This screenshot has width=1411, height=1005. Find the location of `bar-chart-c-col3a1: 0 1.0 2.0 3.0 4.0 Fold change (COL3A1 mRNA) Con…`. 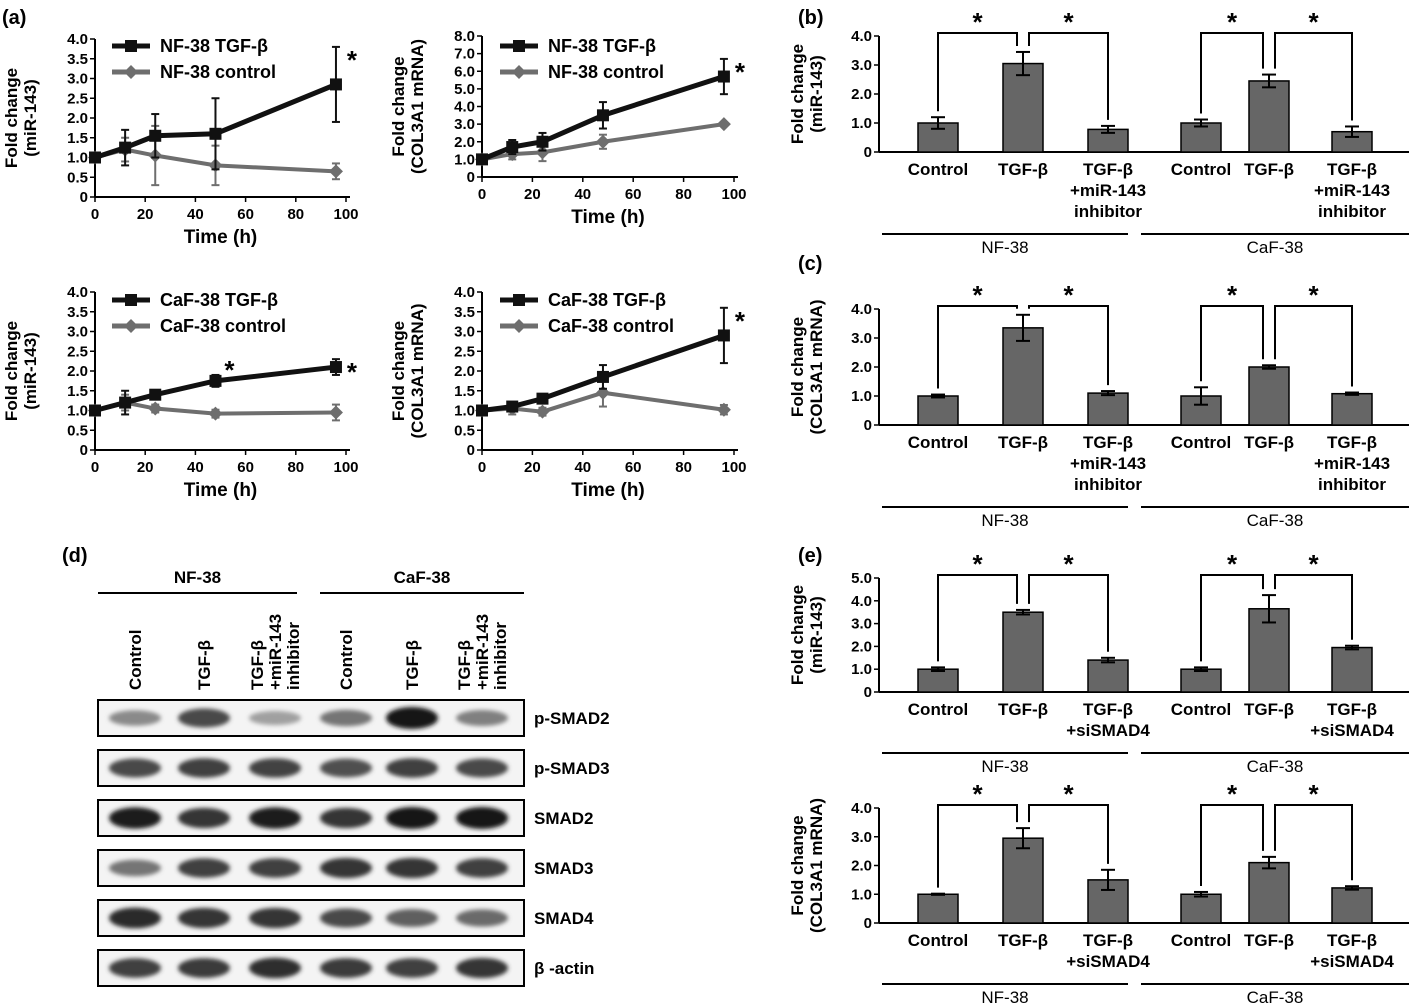

bar-chart-c-col3a1: 0 1.0 2.0 3.0 4.0 Fold change (COL3A1 mRNA) Con… is located at coordinates (1098, 405).